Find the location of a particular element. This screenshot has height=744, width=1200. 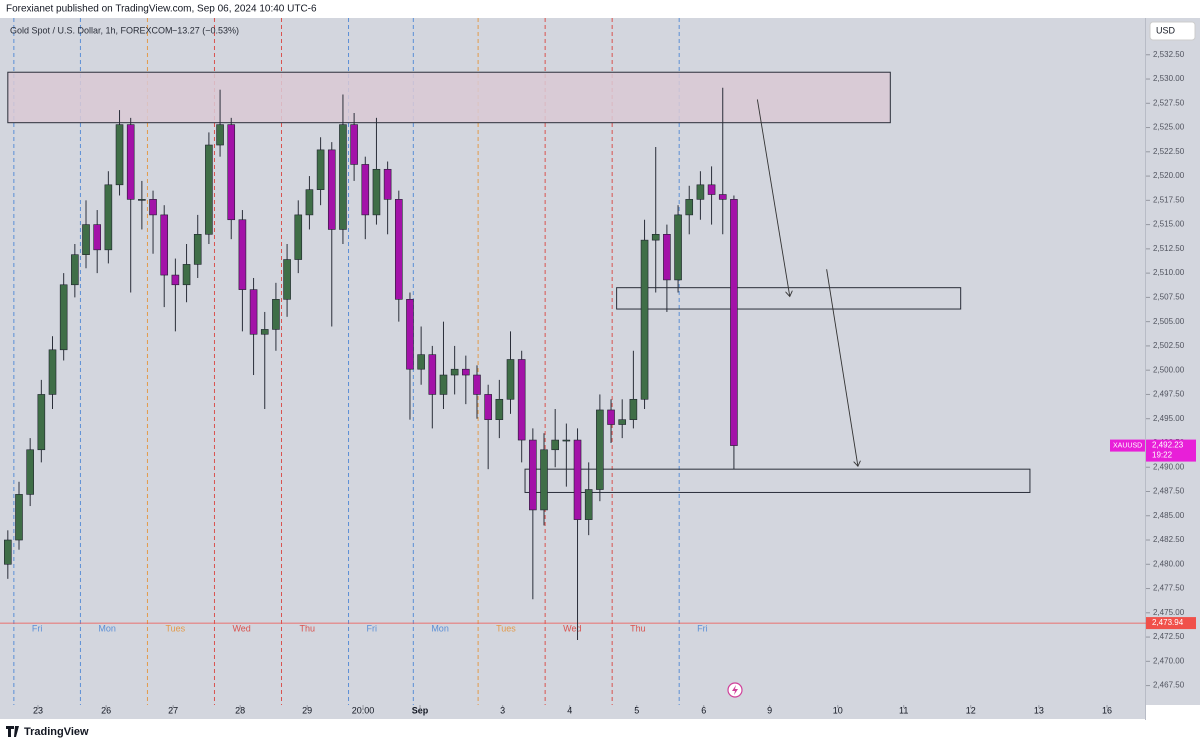

reference-price-box is located at coordinates (1171, 623).